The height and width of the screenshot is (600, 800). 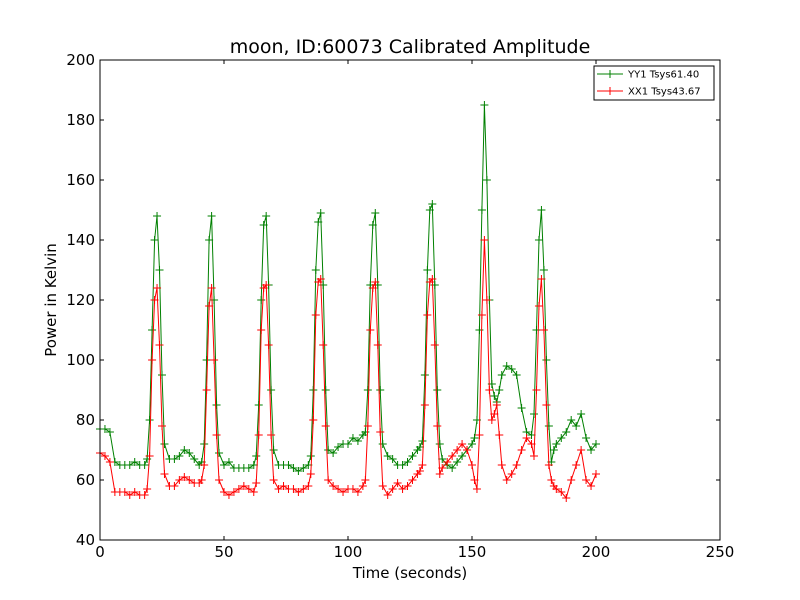 I want to click on legend-marker-yy1, so click(x=610, y=74).